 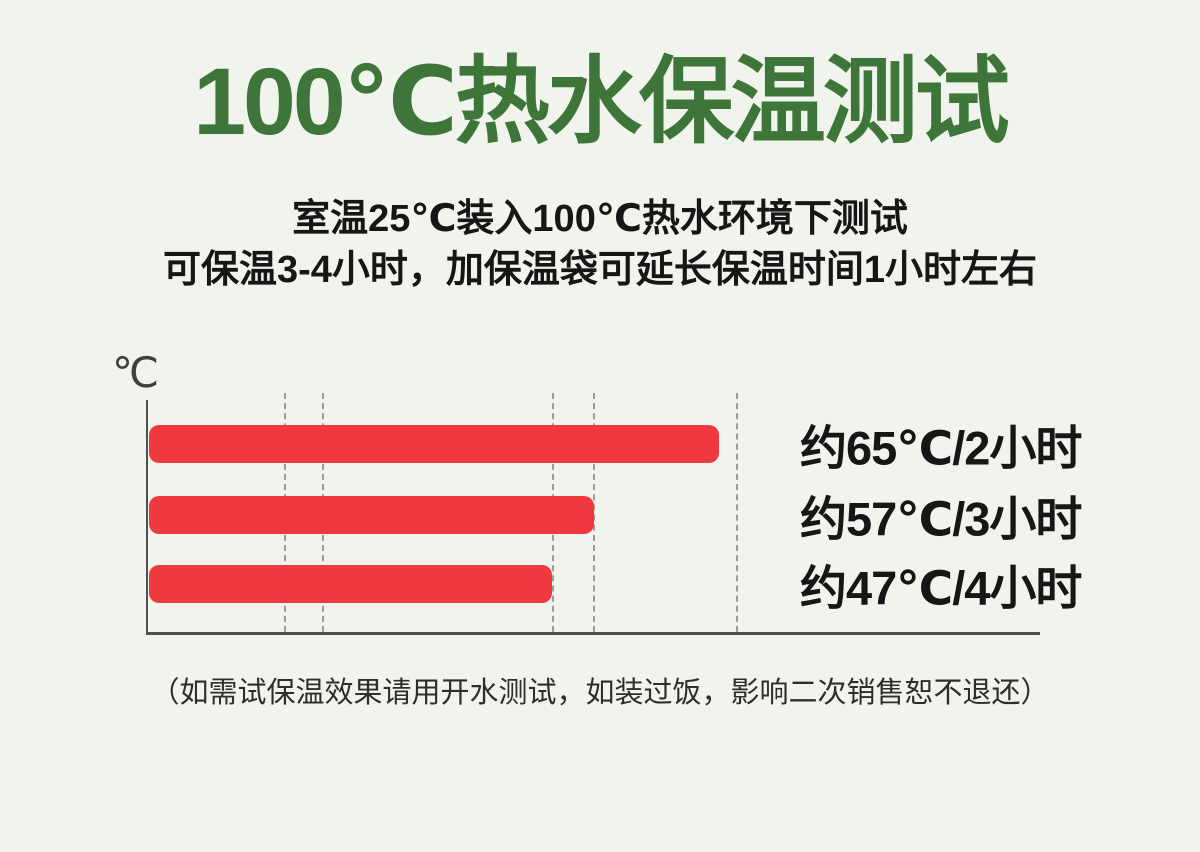 What do you see at coordinates (615, 588) in the screenshot?
I see `bar-row-4h: 约47℃/4小时` at bounding box center [615, 588].